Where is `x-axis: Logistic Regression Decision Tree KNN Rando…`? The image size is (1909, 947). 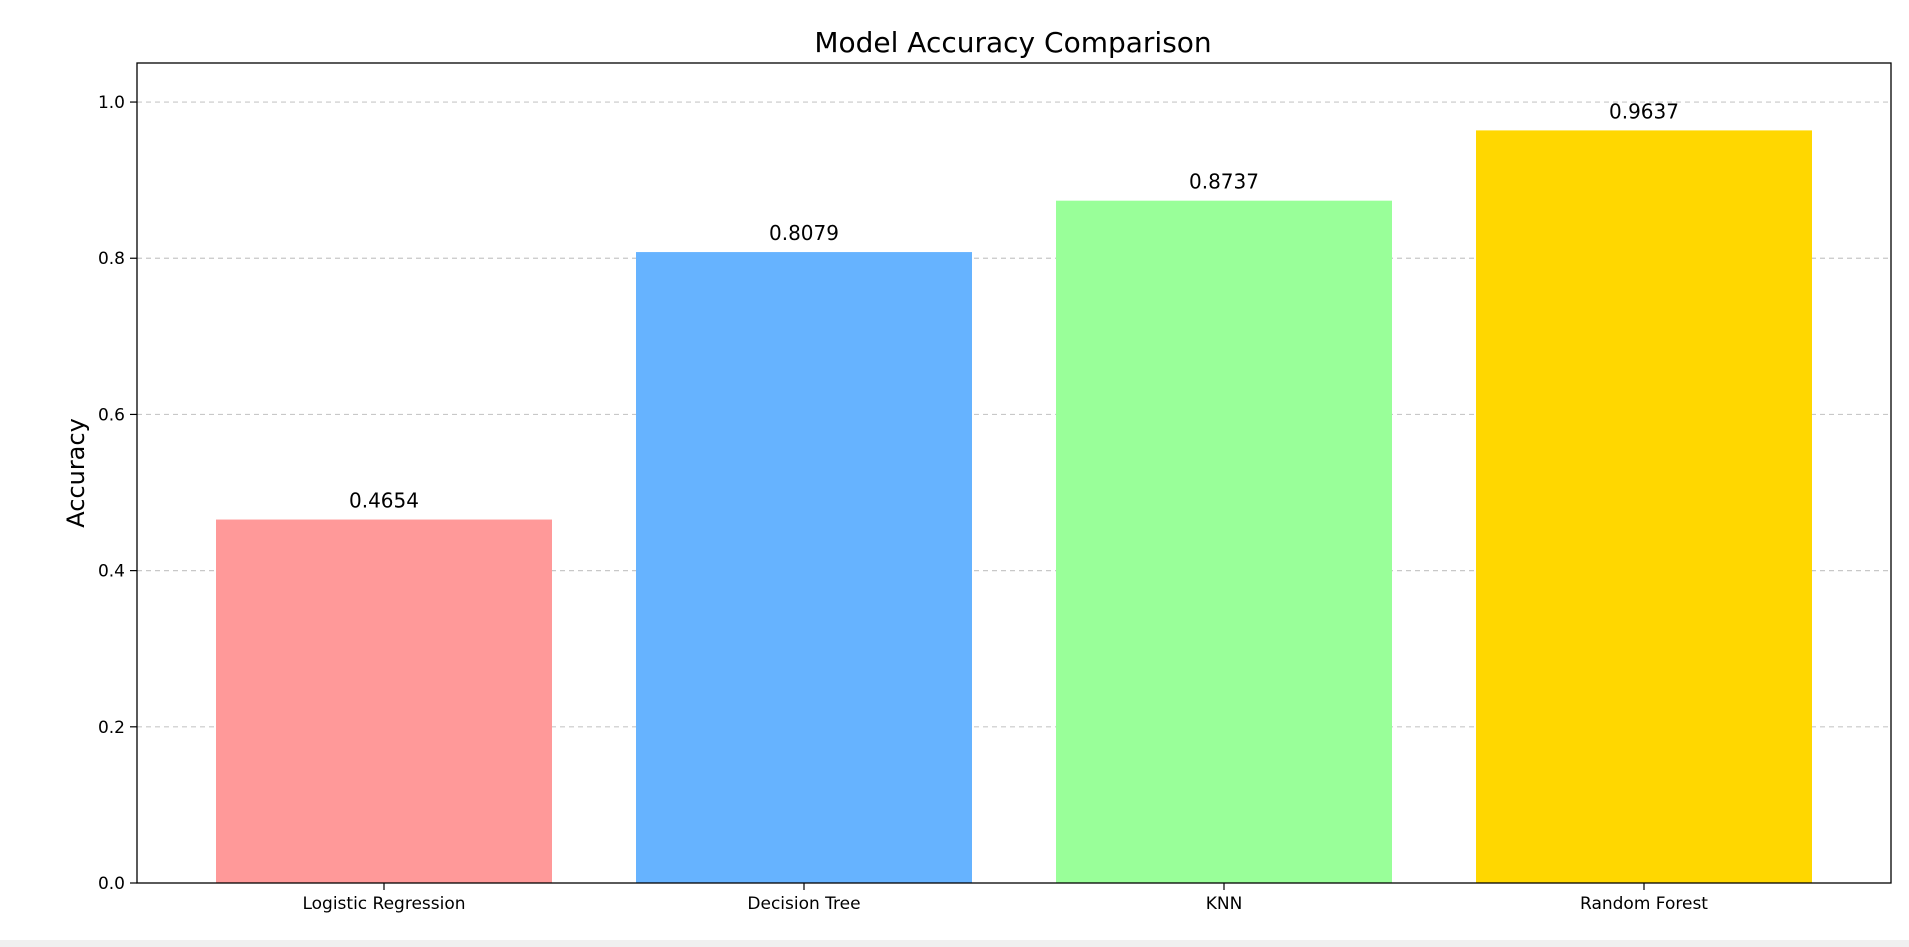 x-axis: Logistic Regression Decision Tree KNN Rando… is located at coordinates (1005, 898).